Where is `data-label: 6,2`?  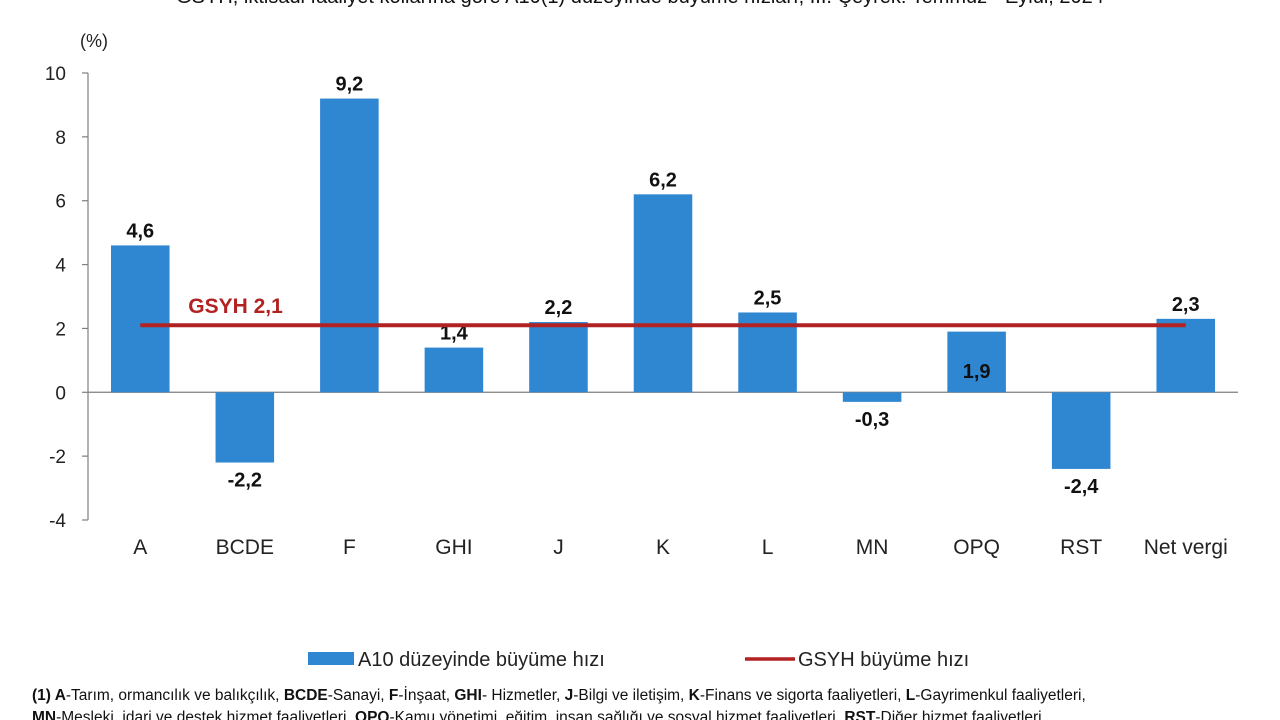 data-label: 6,2 is located at coordinates (663, 180).